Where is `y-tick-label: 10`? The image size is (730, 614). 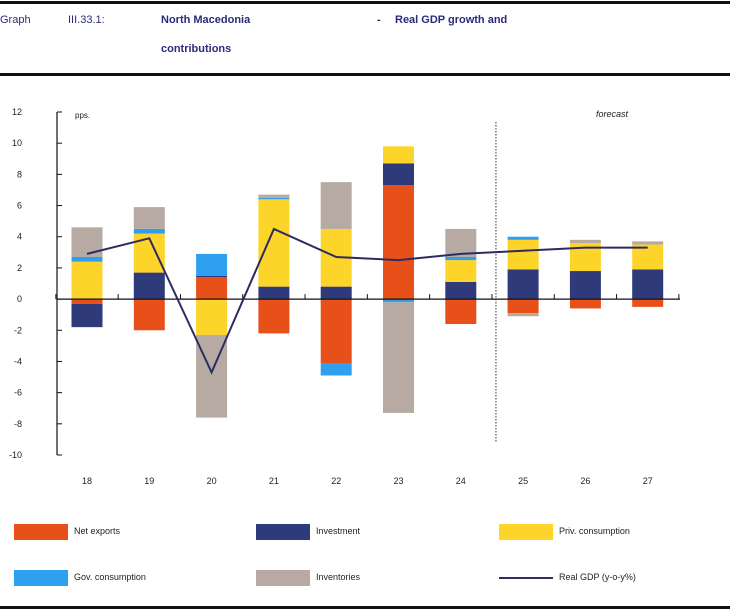 y-tick-label: 10 is located at coordinates (17, 143).